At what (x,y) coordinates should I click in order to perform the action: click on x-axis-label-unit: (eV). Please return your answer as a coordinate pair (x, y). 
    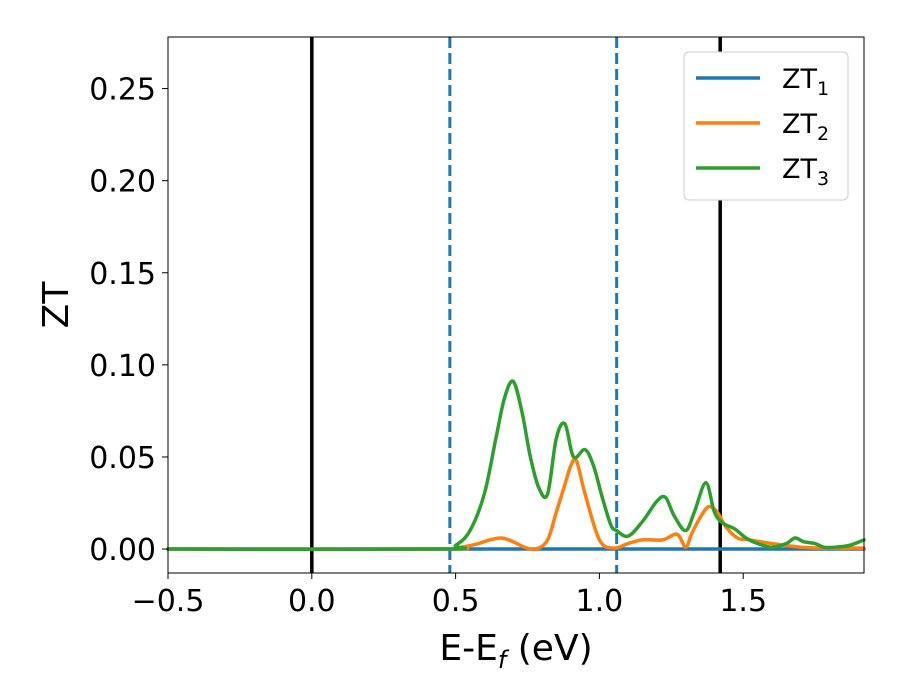
    Looking at the image, I should click on (549, 648).